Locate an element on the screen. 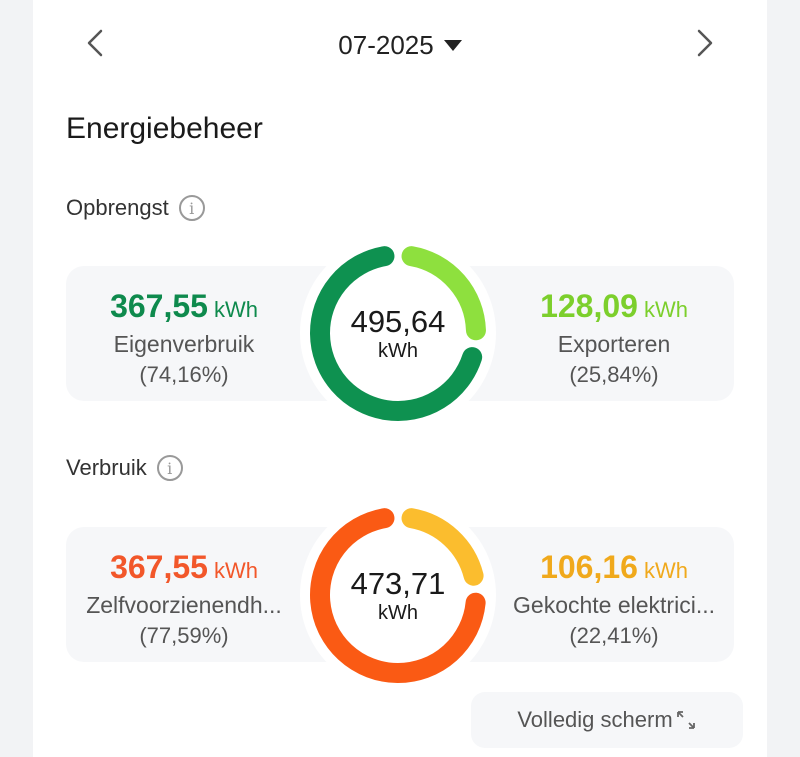  donut-total: 473,71 is located at coordinates (398, 583).